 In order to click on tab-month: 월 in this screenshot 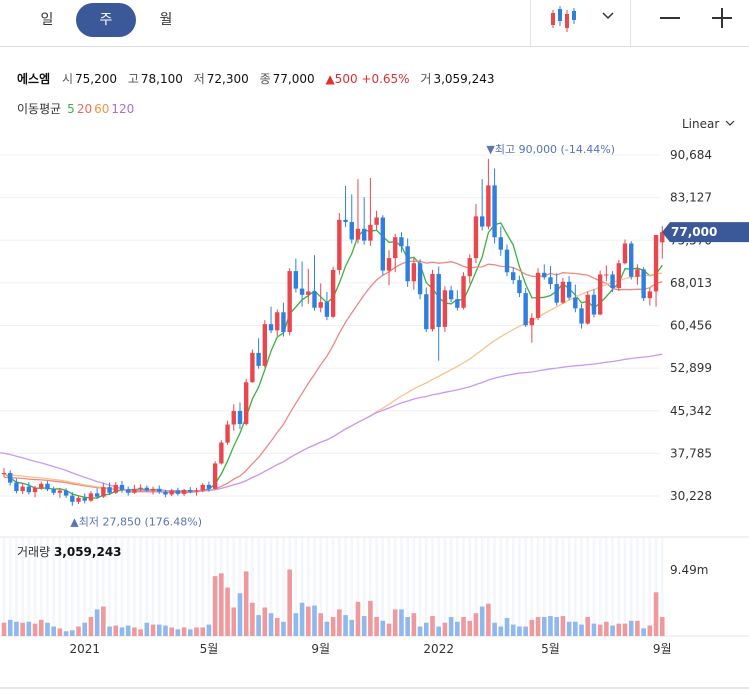, I will do `click(166, 20)`.